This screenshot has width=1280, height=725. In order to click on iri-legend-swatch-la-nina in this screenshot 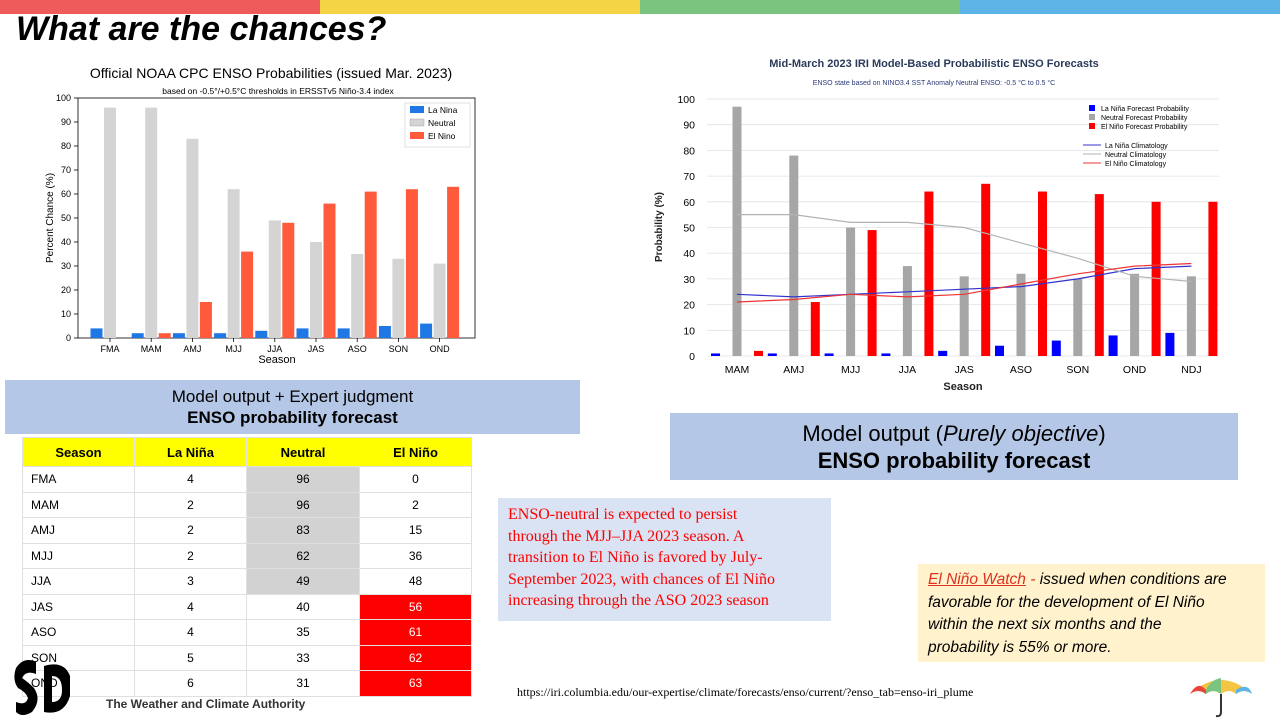, I will do `click(1092, 108)`.